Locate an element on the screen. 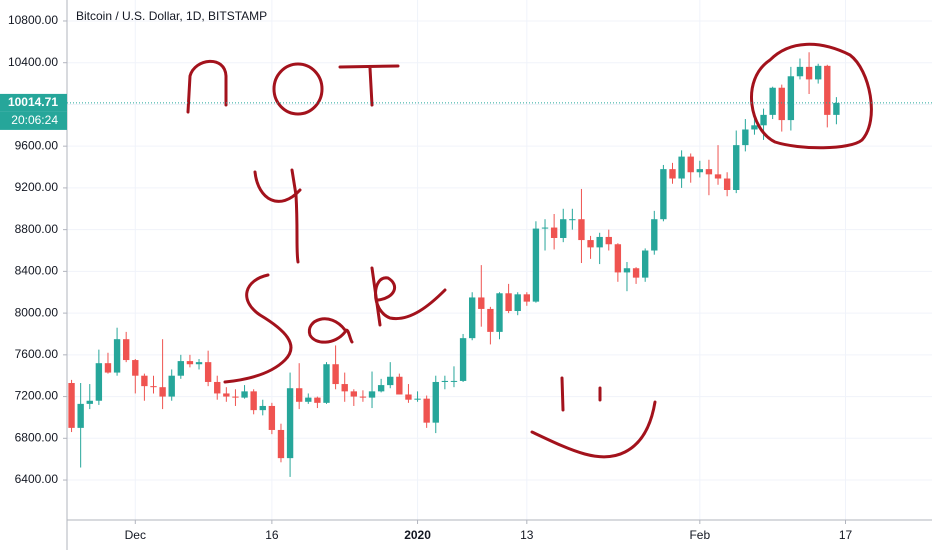 The image size is (932, 550). y-tick-label: 6800.00 is located at coordinates (37, 437).